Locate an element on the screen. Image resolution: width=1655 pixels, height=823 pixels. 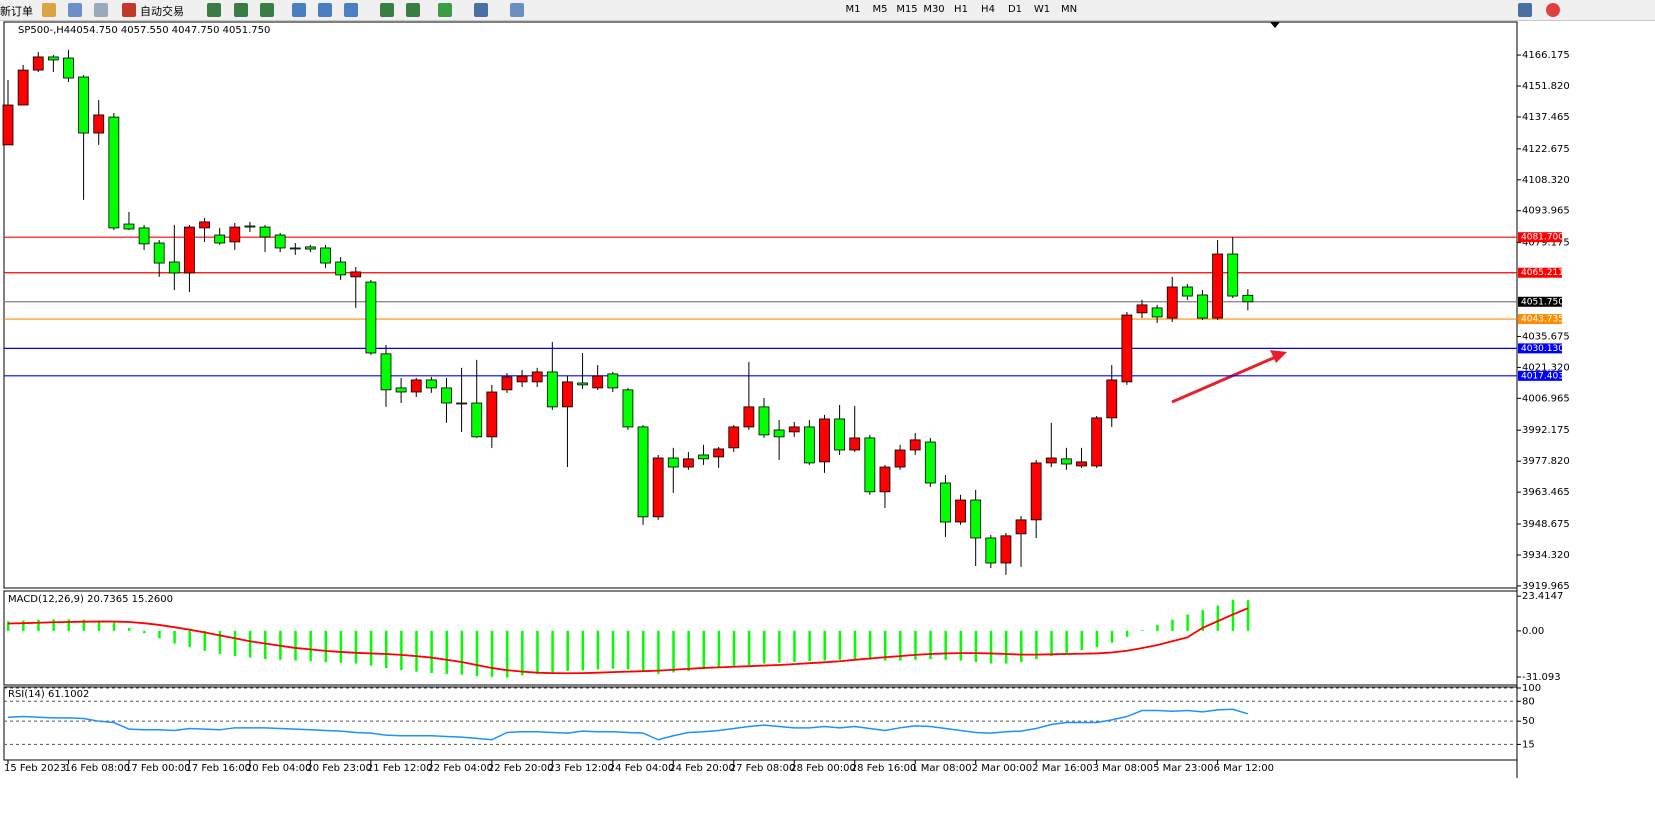
x-tick-label: 24 Feb 04:00 is located at coordinates (642, 768).